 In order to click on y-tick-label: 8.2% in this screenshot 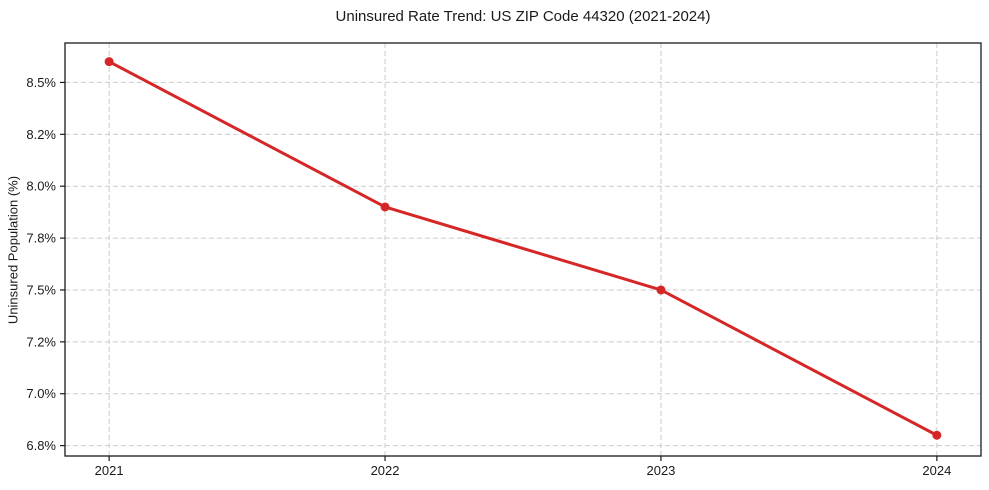, I will do `click(41, 134)`.